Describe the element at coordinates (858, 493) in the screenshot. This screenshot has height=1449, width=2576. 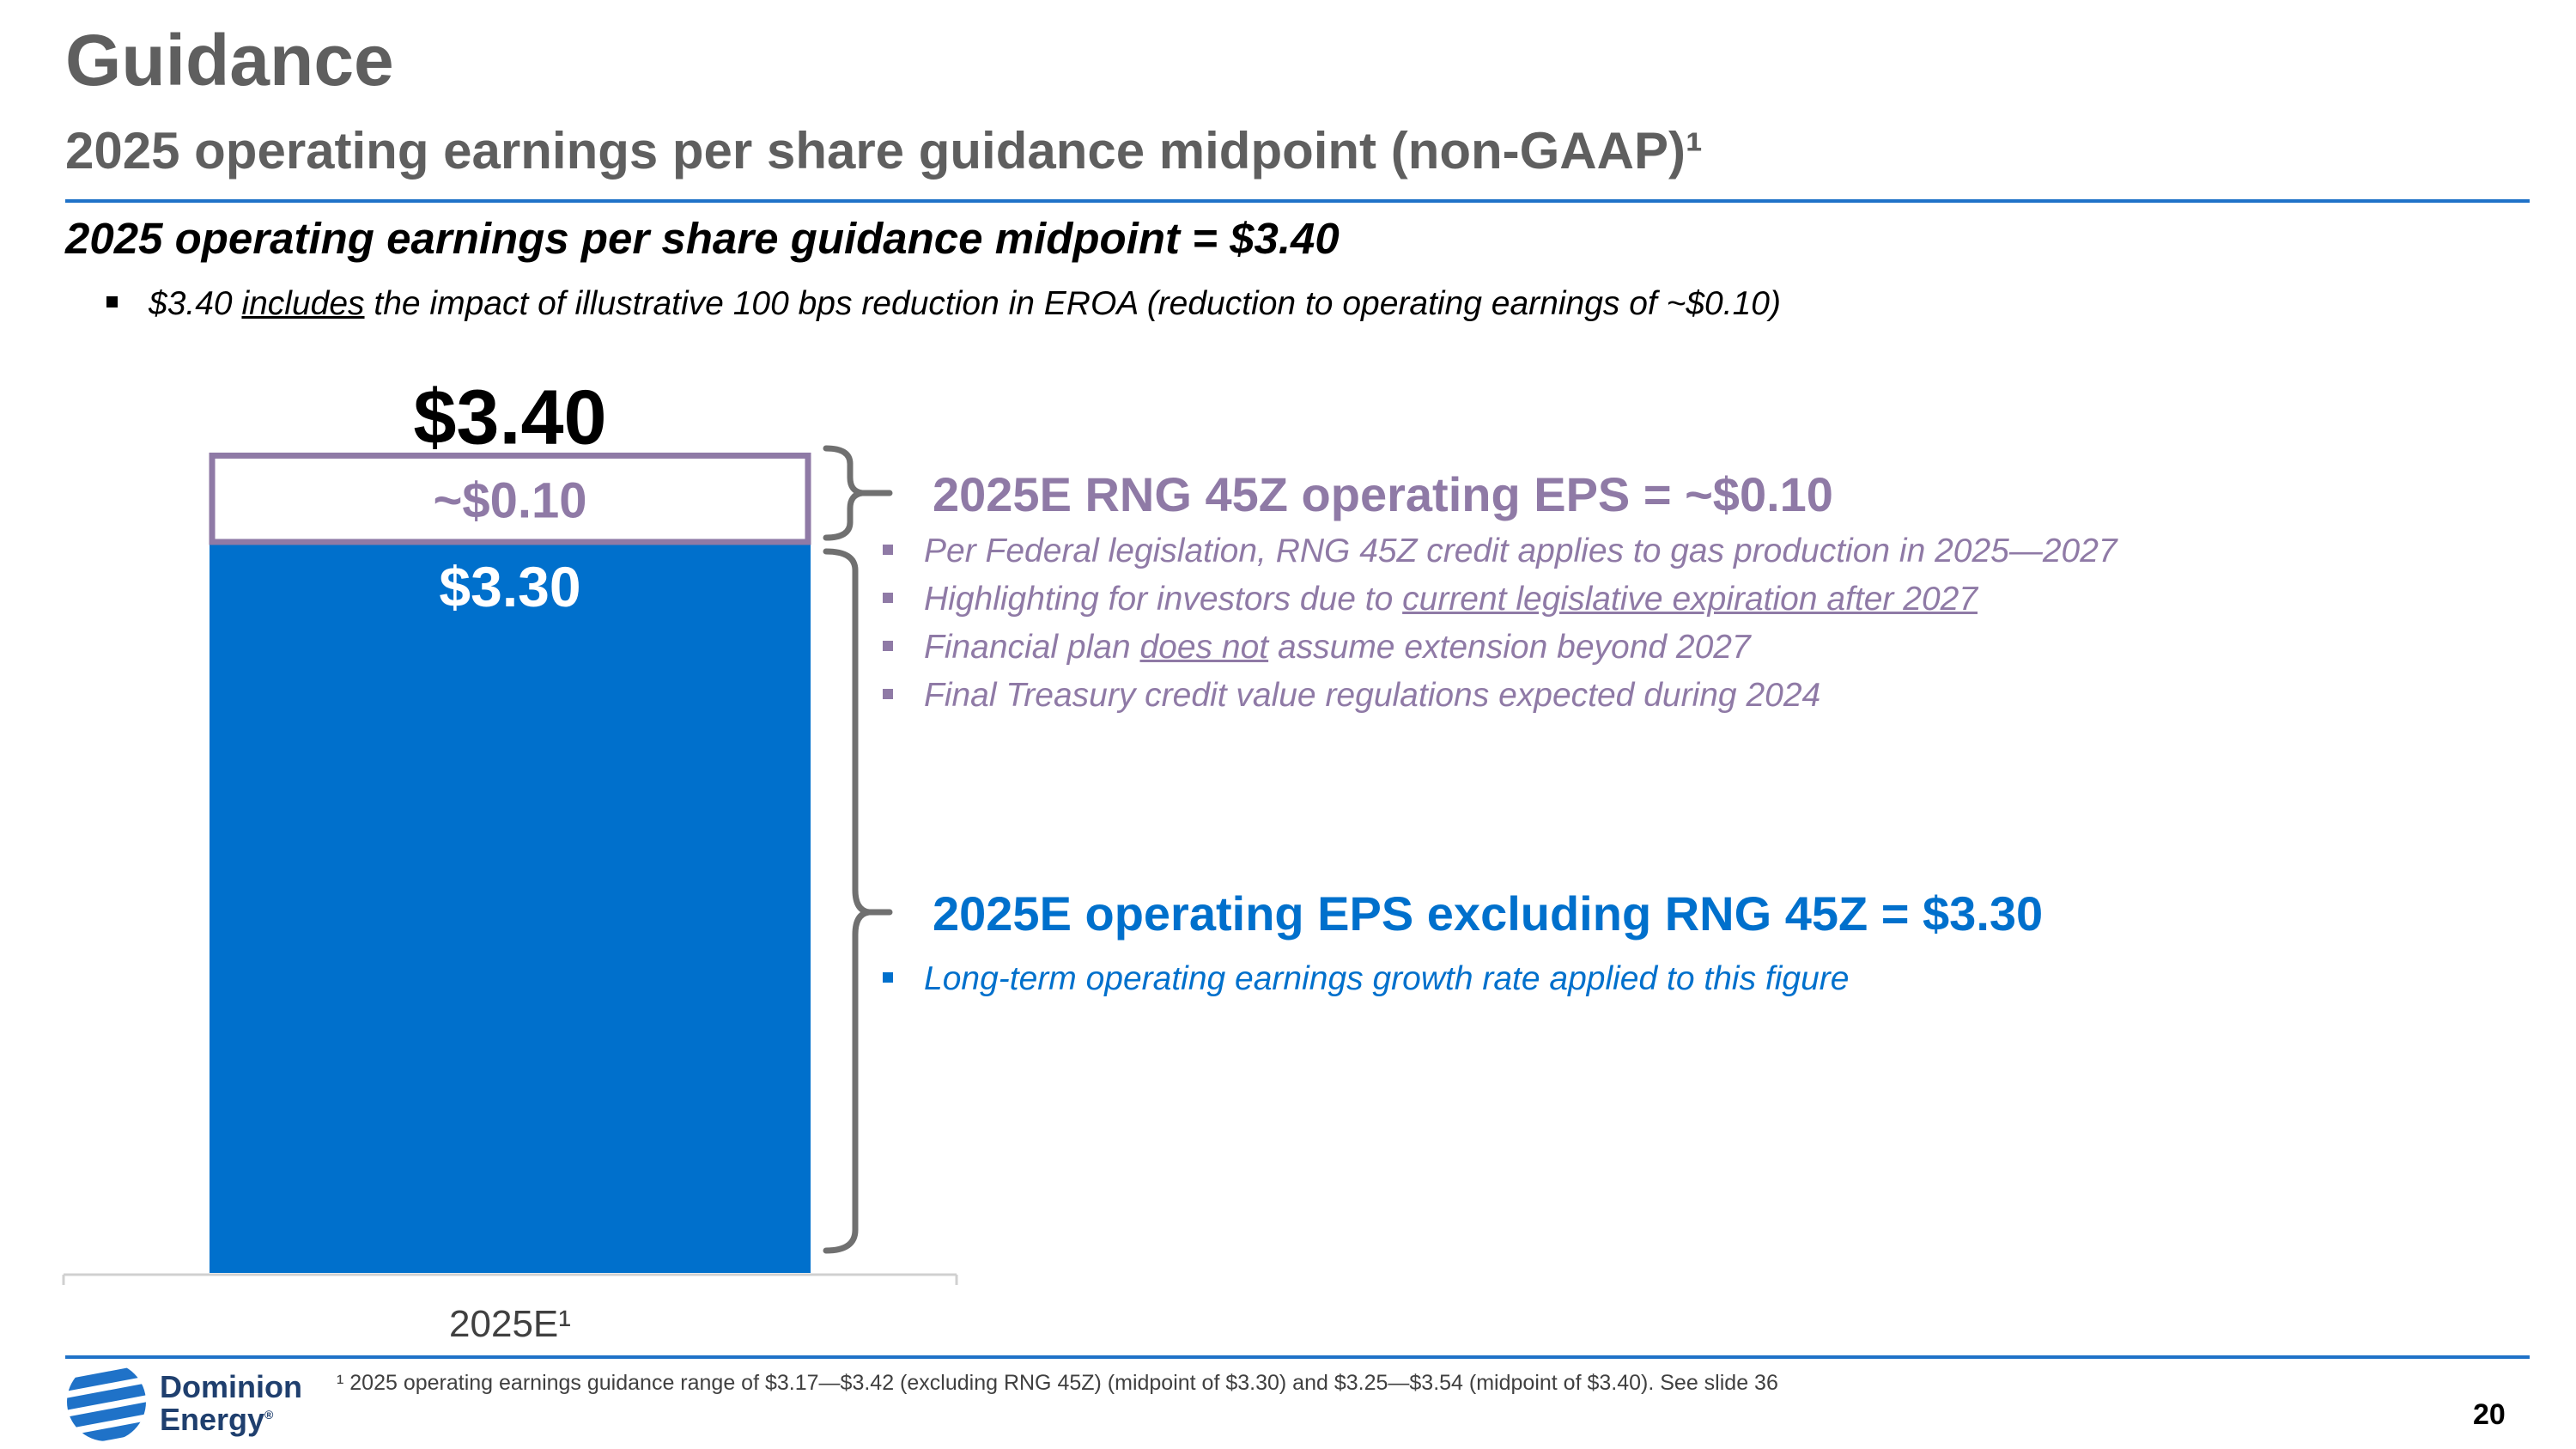
I see `rng-bracket-icon` at that location.